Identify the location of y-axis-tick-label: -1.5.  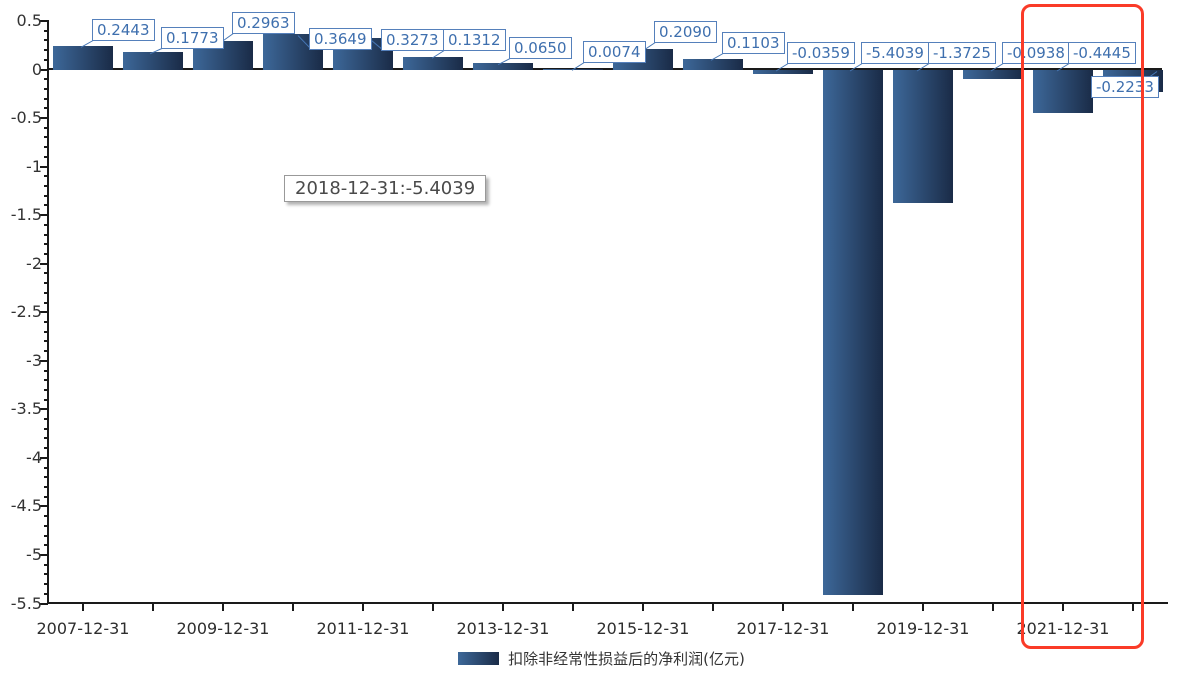
(26, 215).